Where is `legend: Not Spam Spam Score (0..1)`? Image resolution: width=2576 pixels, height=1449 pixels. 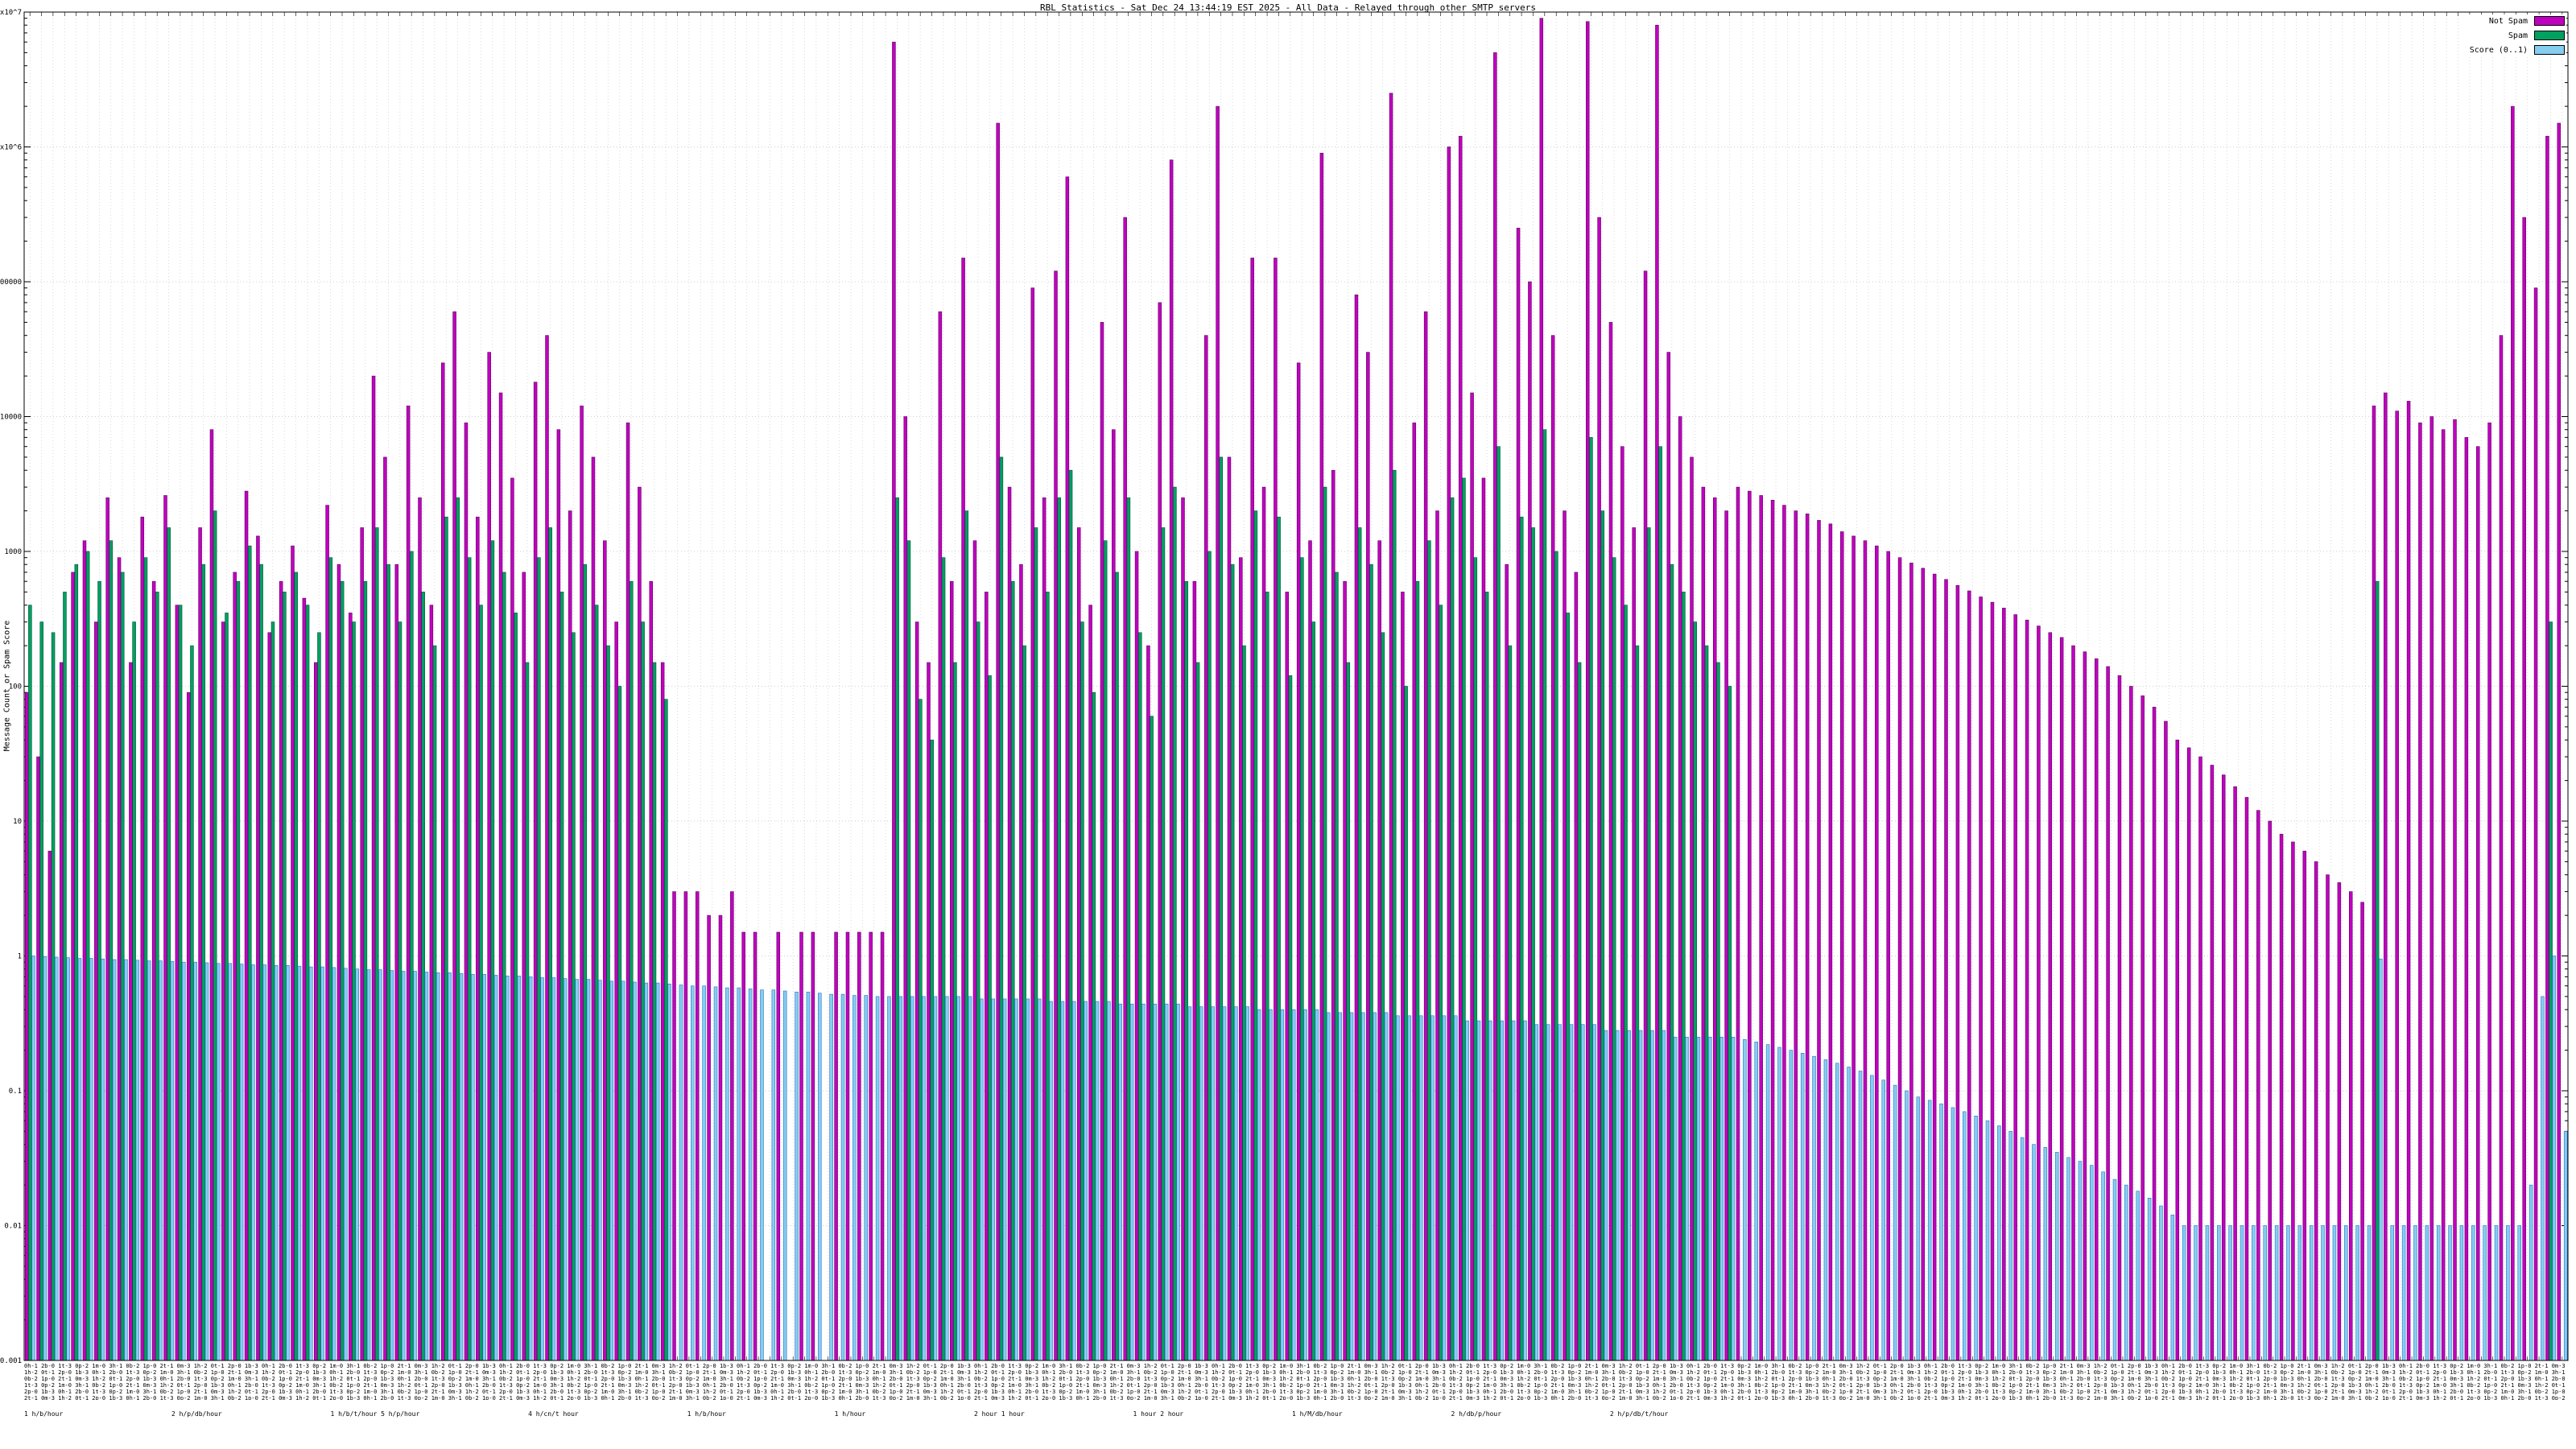
legend: Not Spam Spam Score (0..1) is located at coordinates (2516, 35).